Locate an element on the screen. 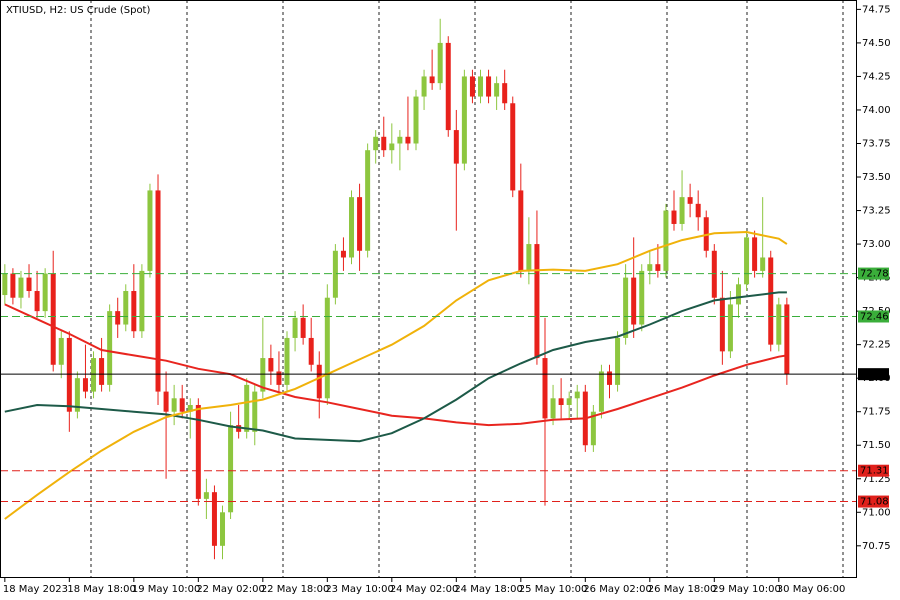  chart-title: XTIUSD, H2: US Crude (Spot) is located at coordinates (78, 10).